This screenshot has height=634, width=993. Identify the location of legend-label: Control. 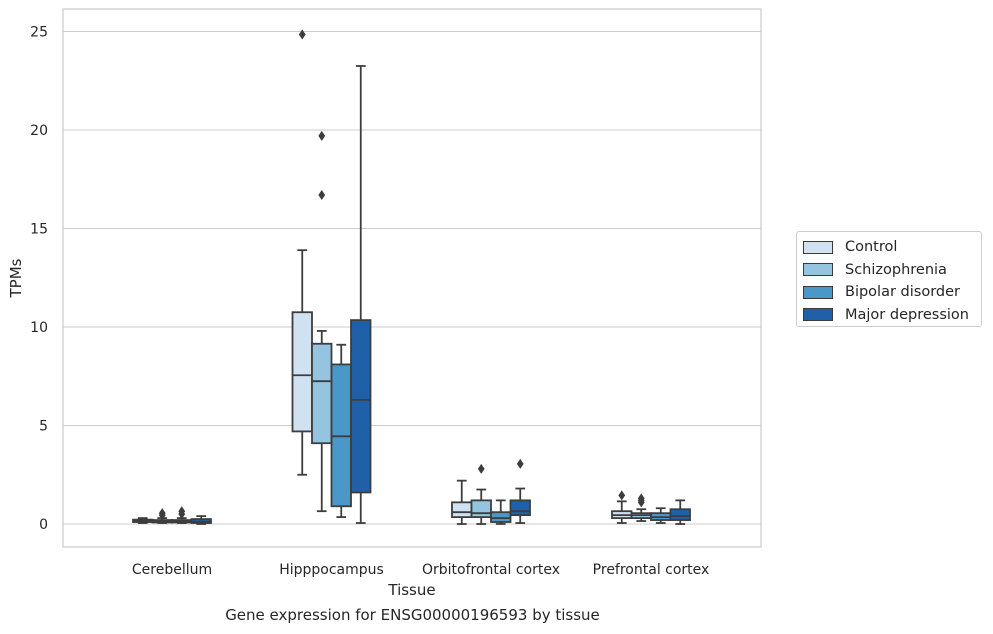
(871, 247).